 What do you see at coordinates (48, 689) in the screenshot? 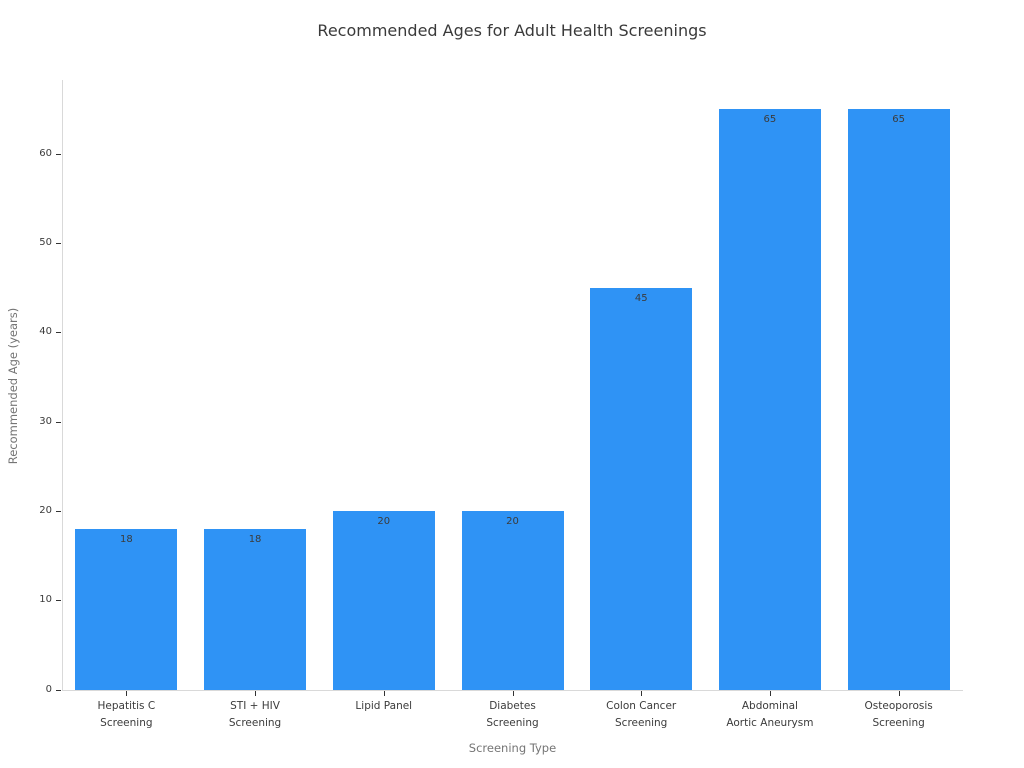
I see `y-tick-label: 0` at bounding box center [48, 689].